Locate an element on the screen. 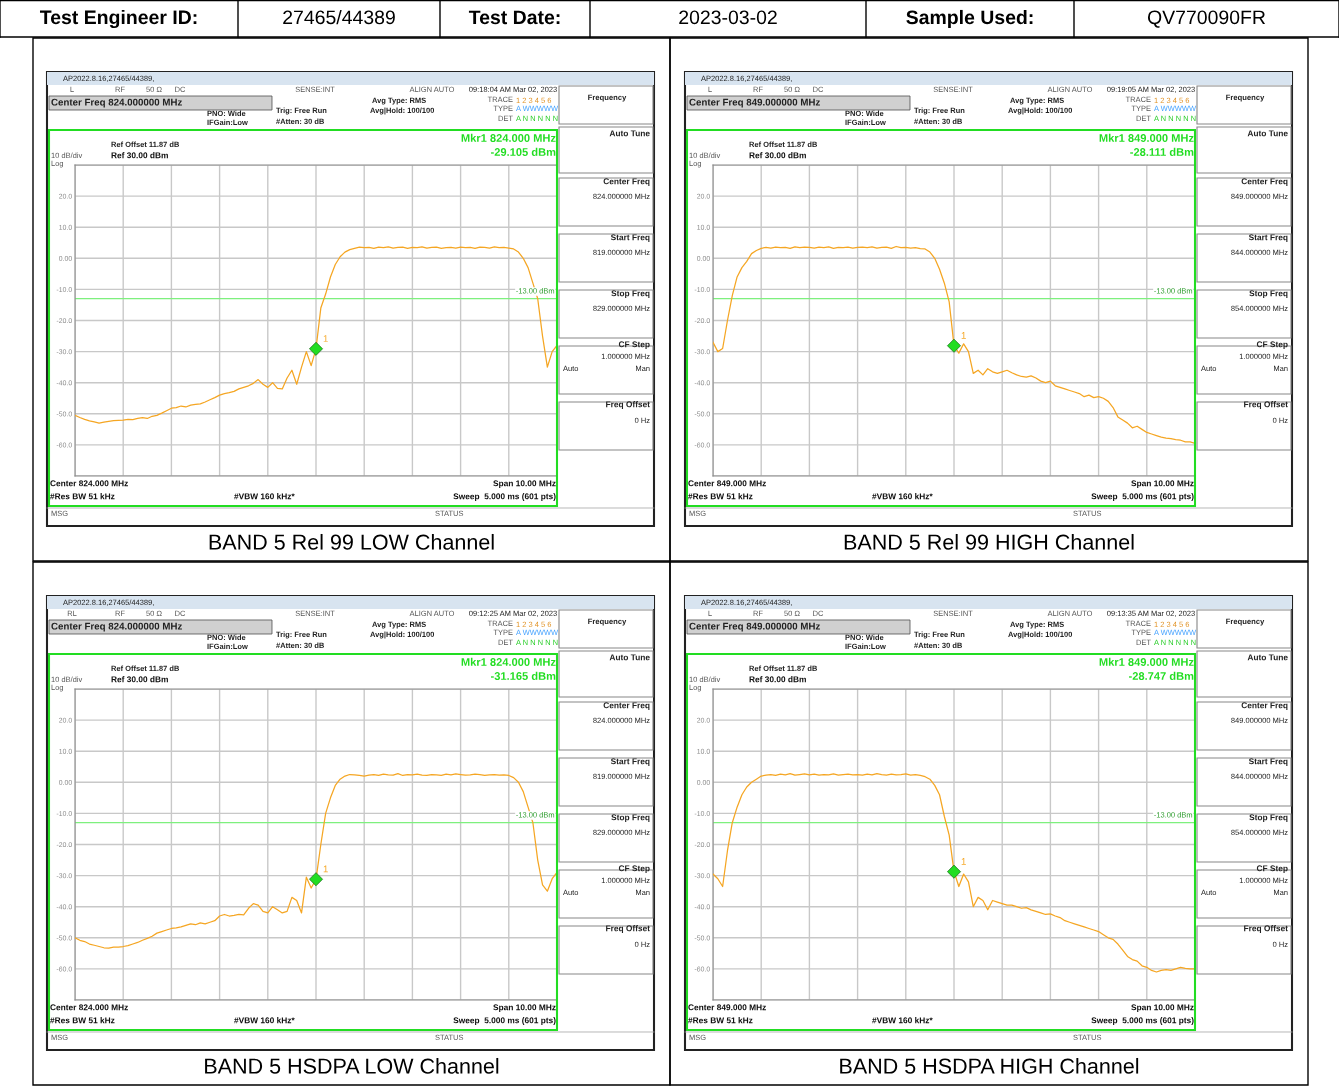 This screenshot has width=1339, height=1086. text: 27465/44389 is located at coordinates (339, 17).